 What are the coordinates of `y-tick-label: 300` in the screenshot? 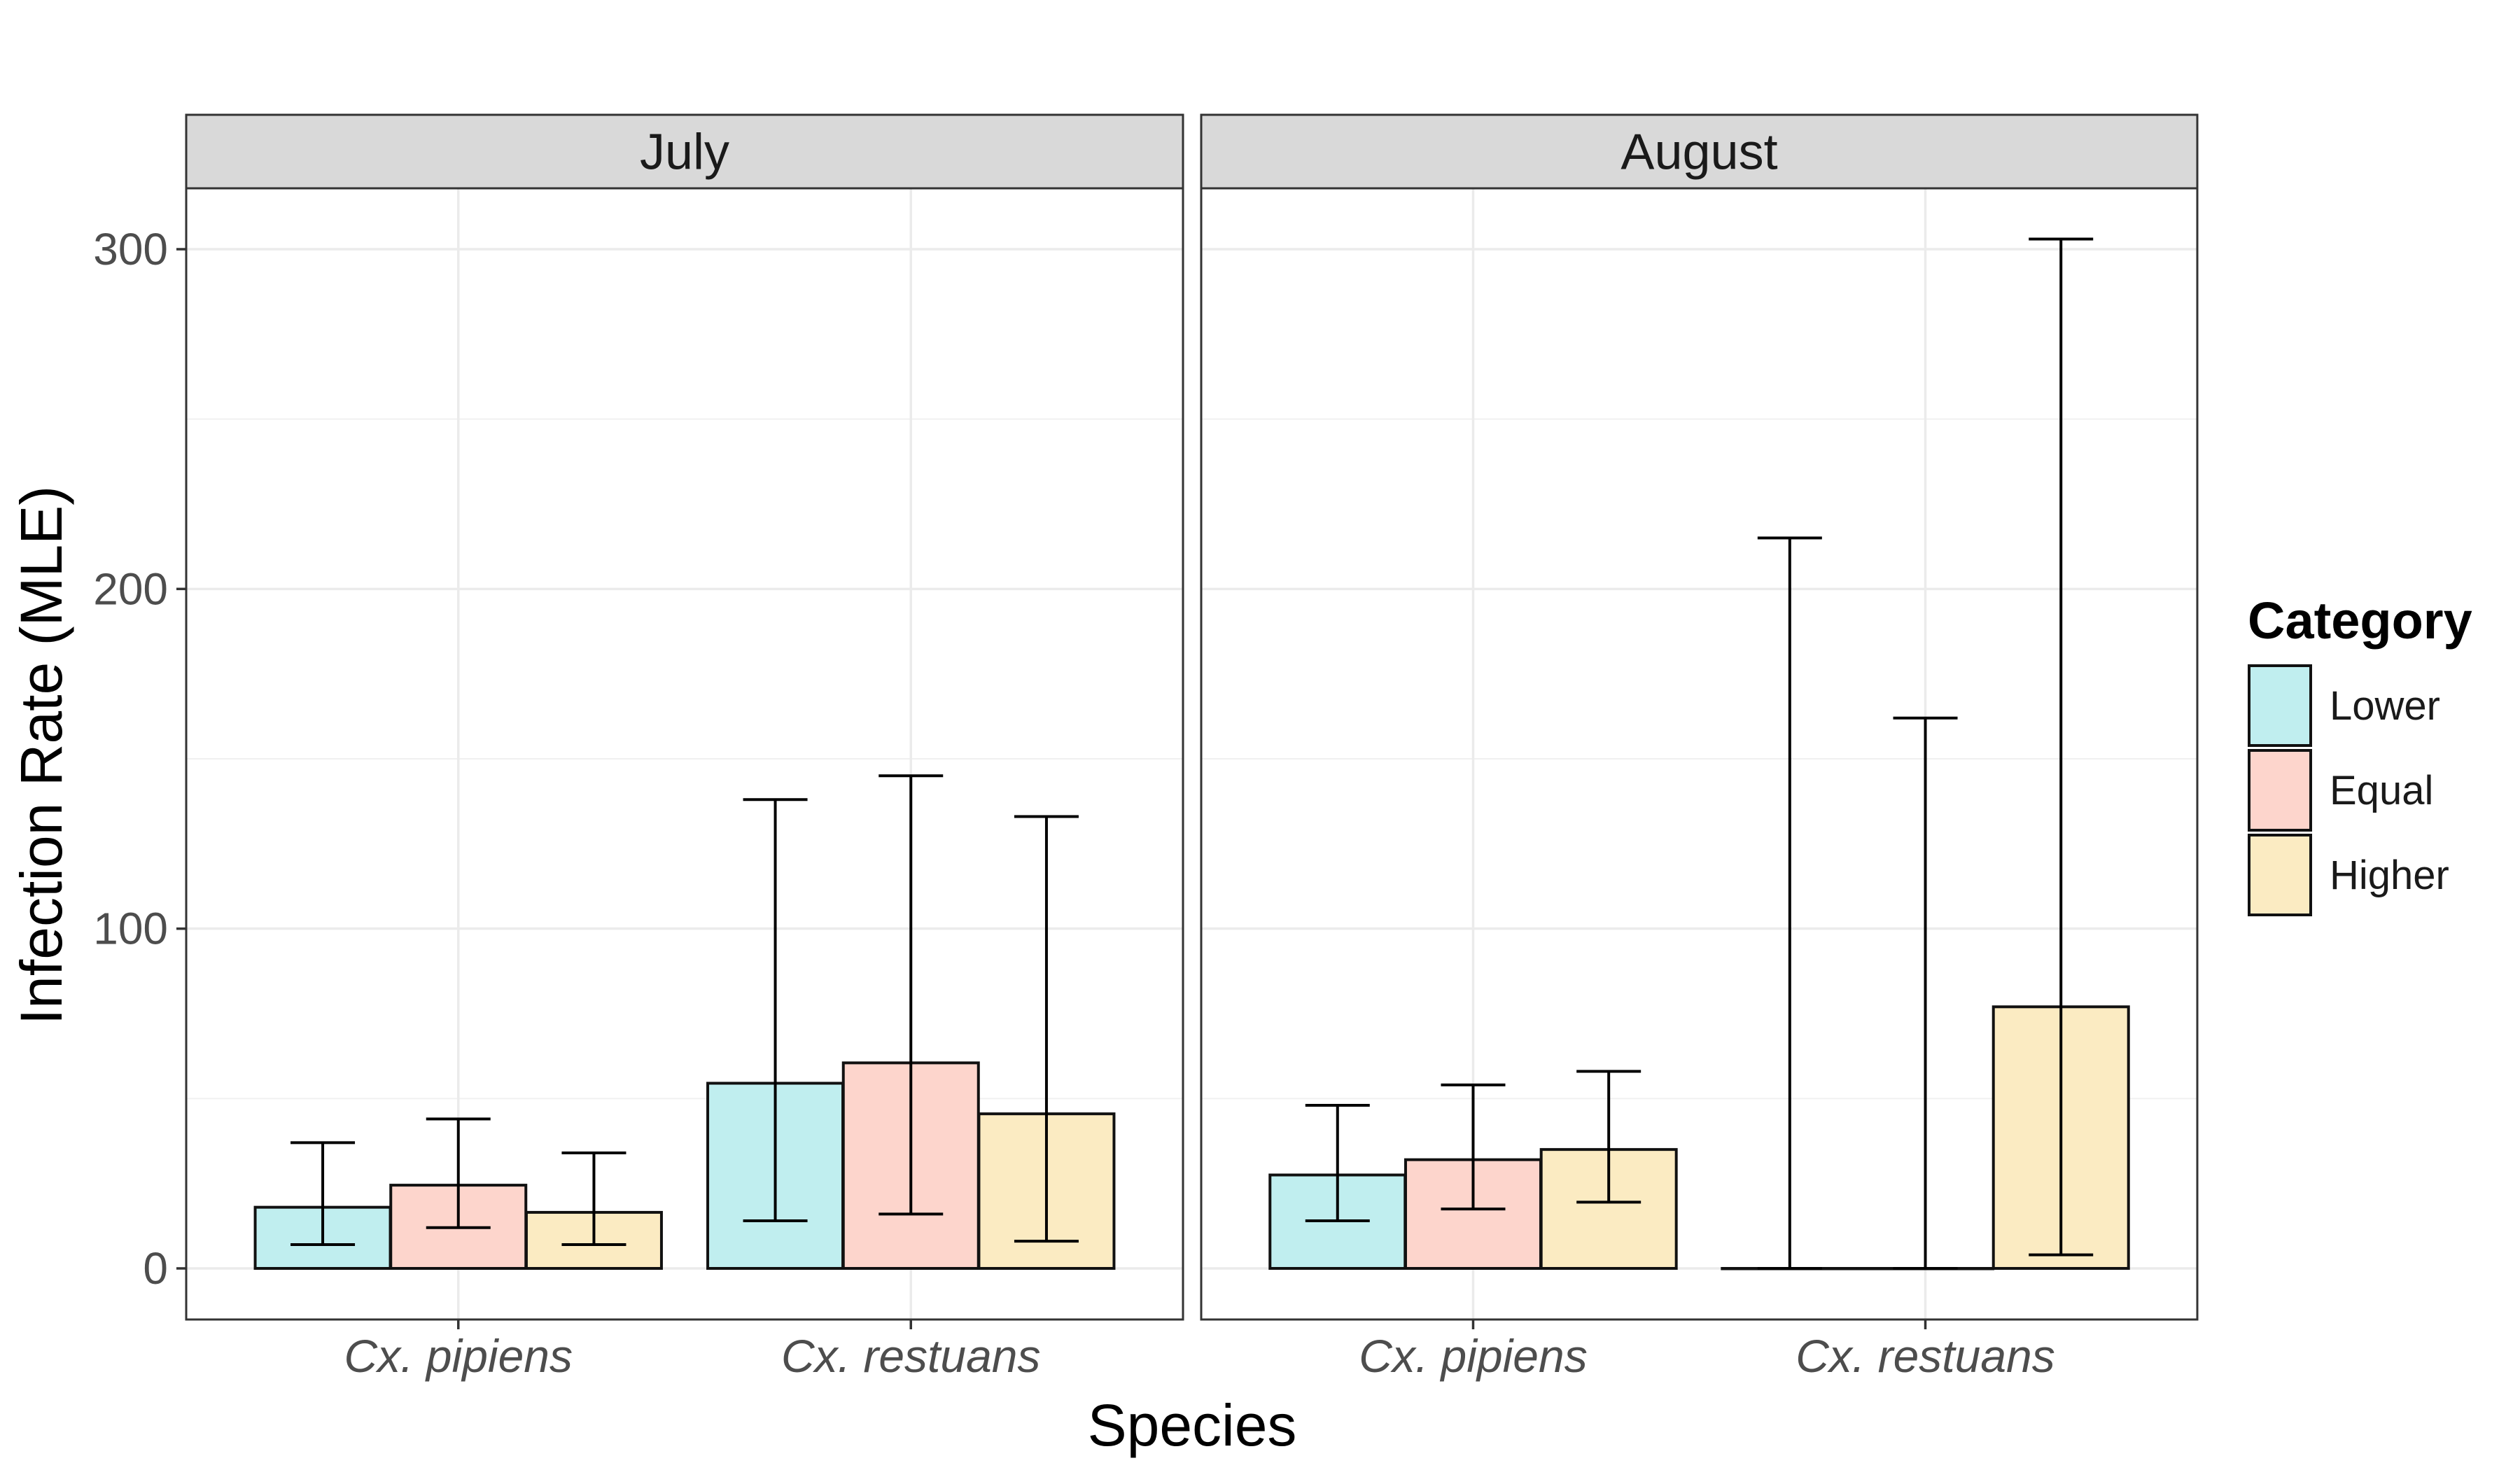 It's located at (130, 249).